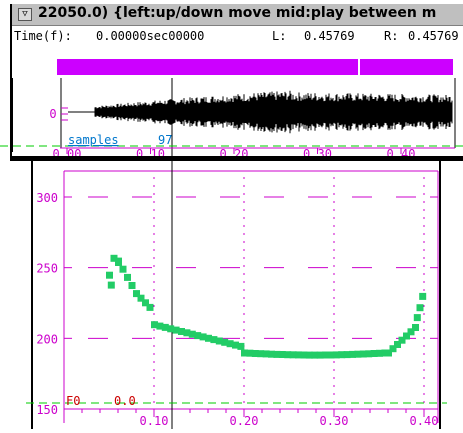 This screenshot has width=463, height=433. Describe the element at coordinates (47, 410) in the screenshot. I see `pitch-y-tick: 150` at that location.